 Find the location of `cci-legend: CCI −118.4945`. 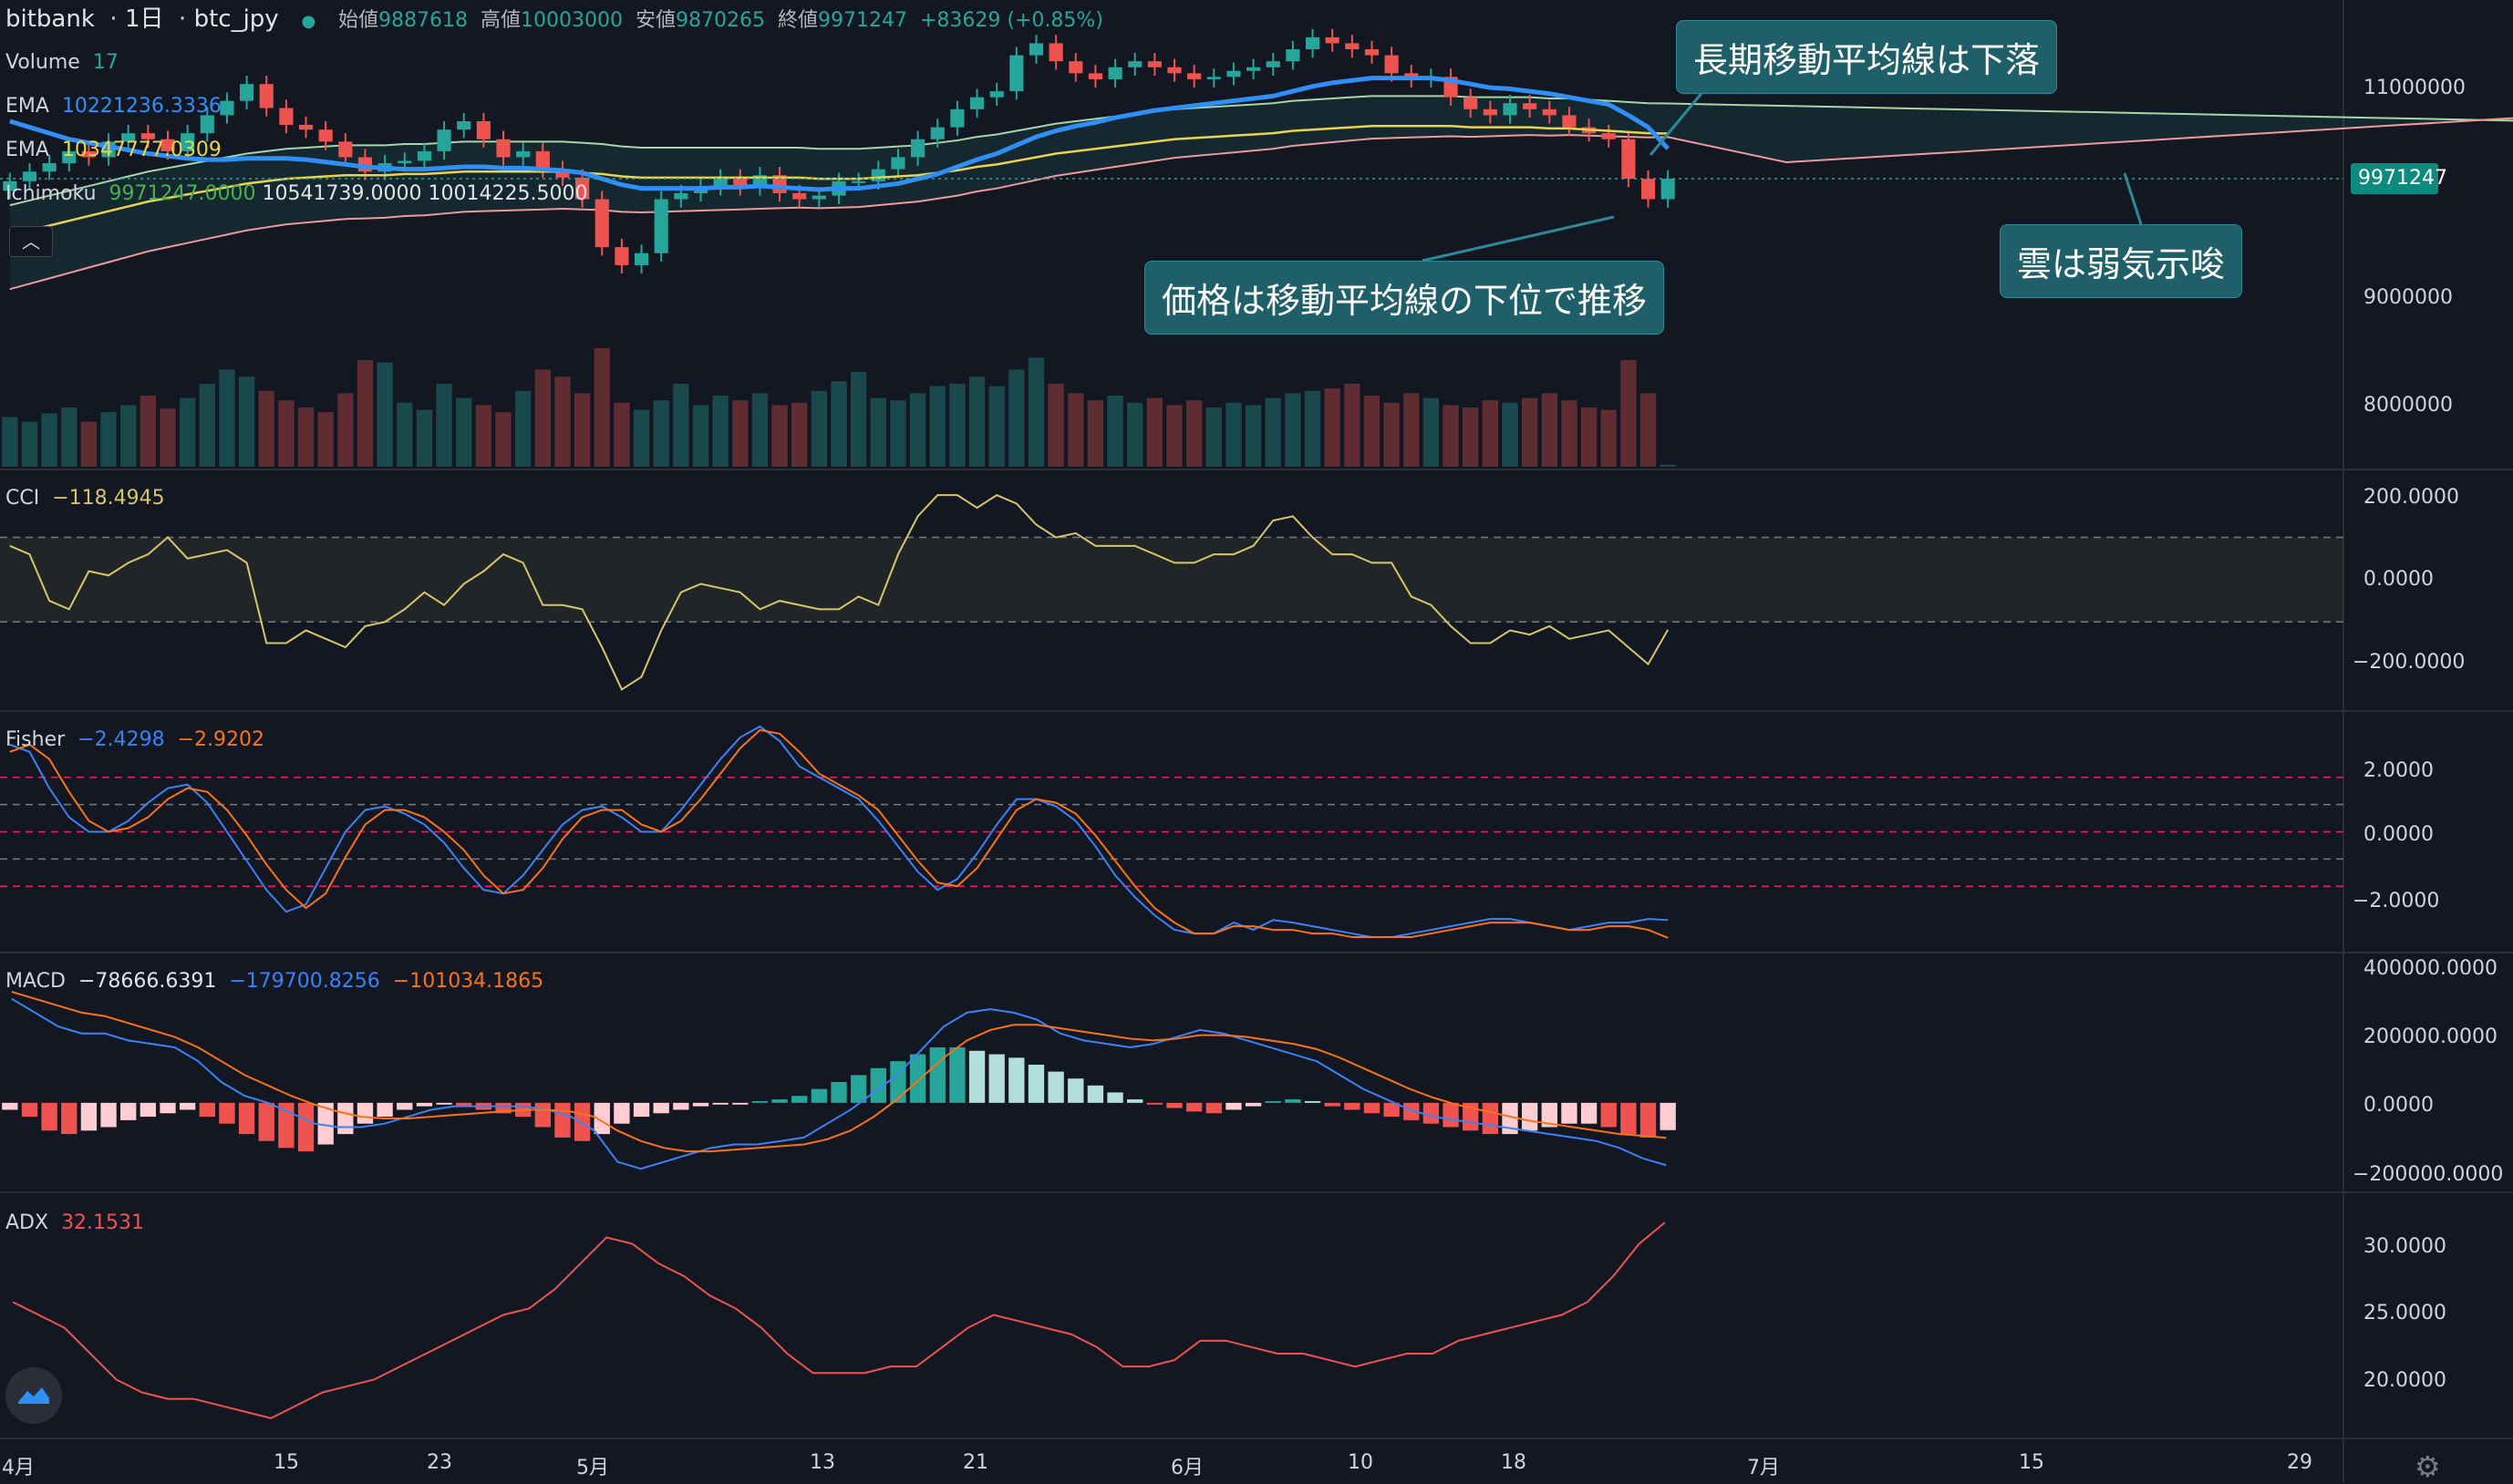

cci-legend: CCI −118.4945 is located at coordinates (85, 498).